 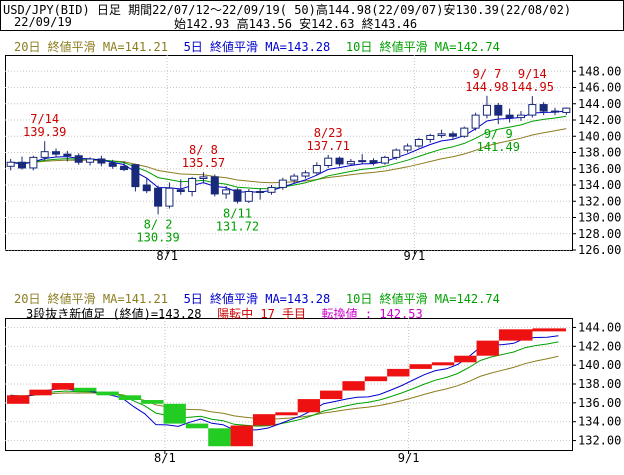 I want to click on high-annotation-date: 9/ 7, so click(x=486, y=74).